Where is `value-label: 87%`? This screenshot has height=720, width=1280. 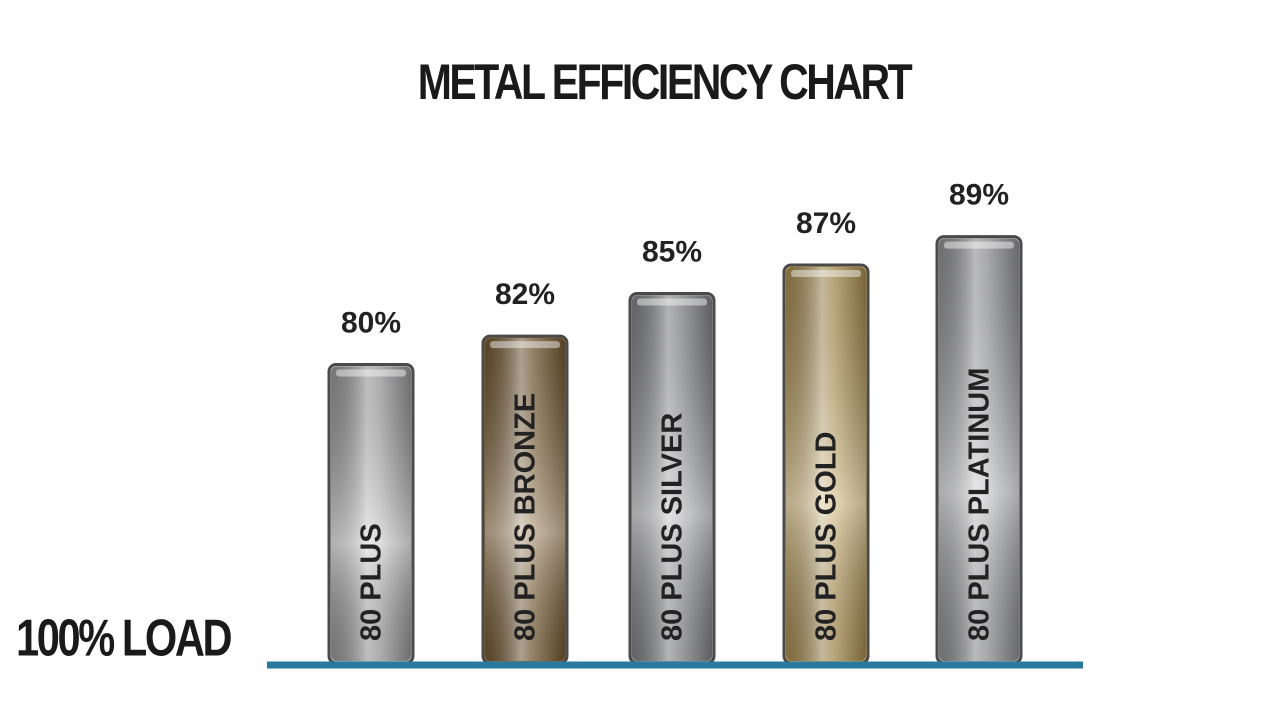
value-label: 87% is located at coordinates (826, 223).